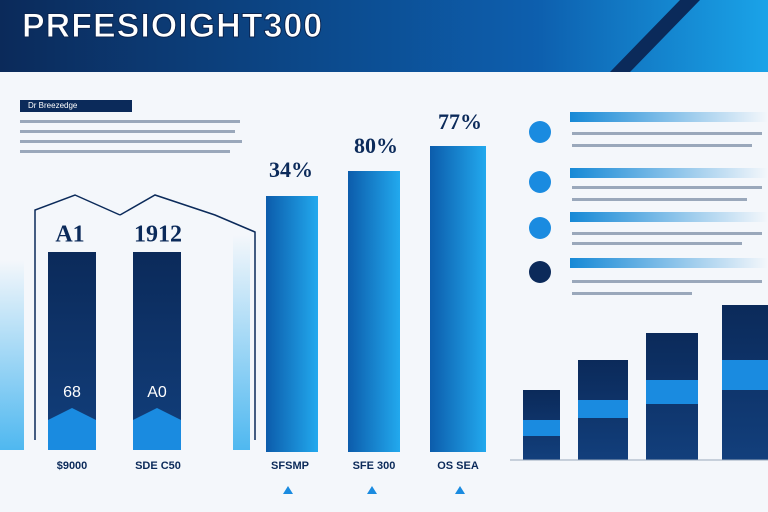 The width and height of the screenshot is (768, 512). Describe the element at coordinates (374, 313) in the screenshot. I see `bar-group: 80% SFE 300` at that location.